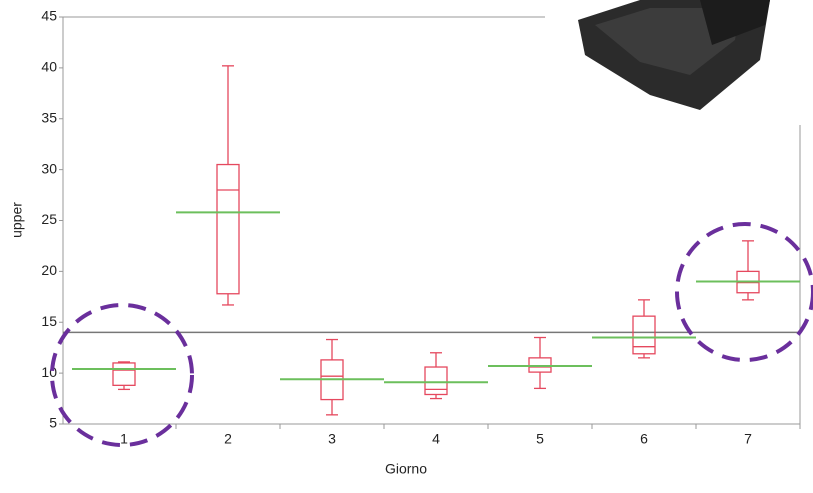 This screenshot has height=493, width=813. What do you see at coordinates (49, 270) in the screenshot?
I see `y-tick-label: 20` at bounding box center [49, 270].